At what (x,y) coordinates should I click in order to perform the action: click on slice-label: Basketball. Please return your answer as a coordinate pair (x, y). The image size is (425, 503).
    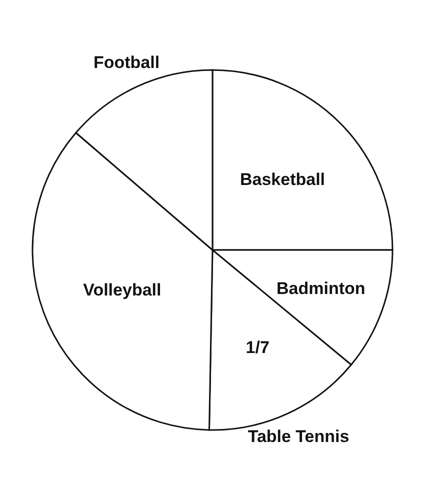
    Looking at the image, I should click on (283, 179).